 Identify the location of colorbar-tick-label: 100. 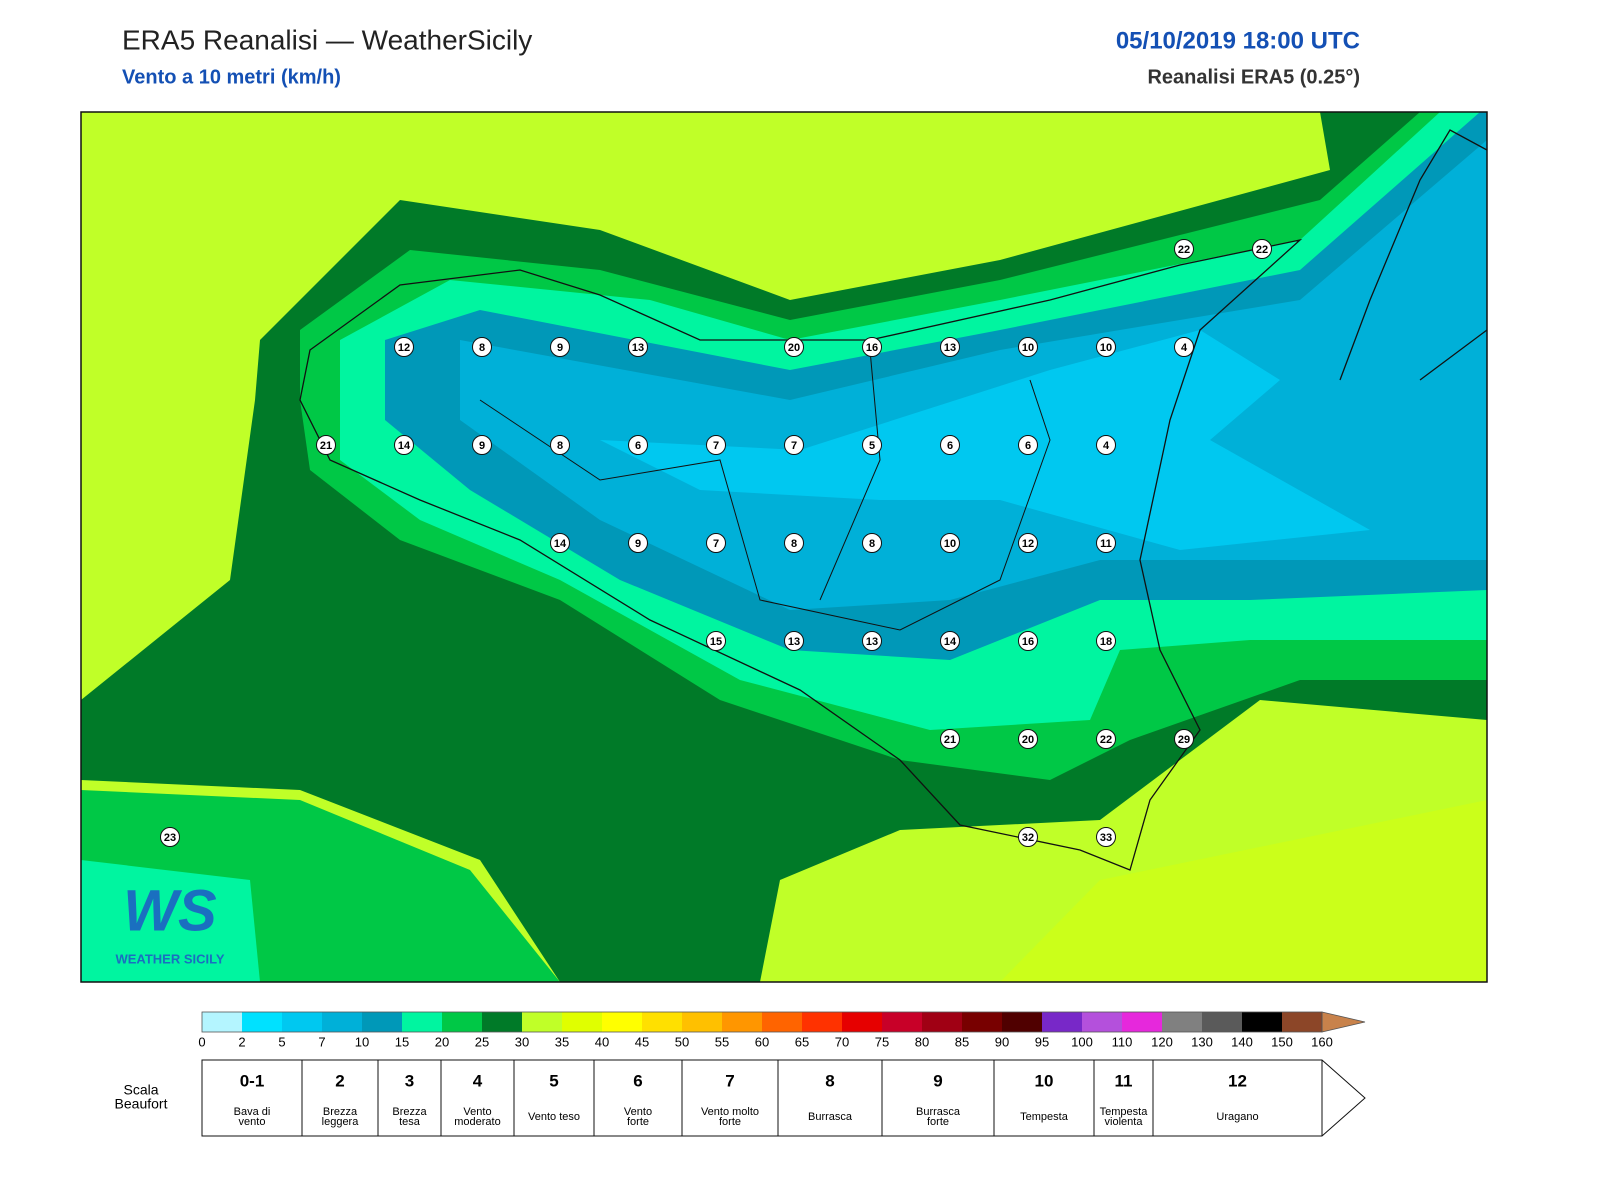
(1082, 1041).